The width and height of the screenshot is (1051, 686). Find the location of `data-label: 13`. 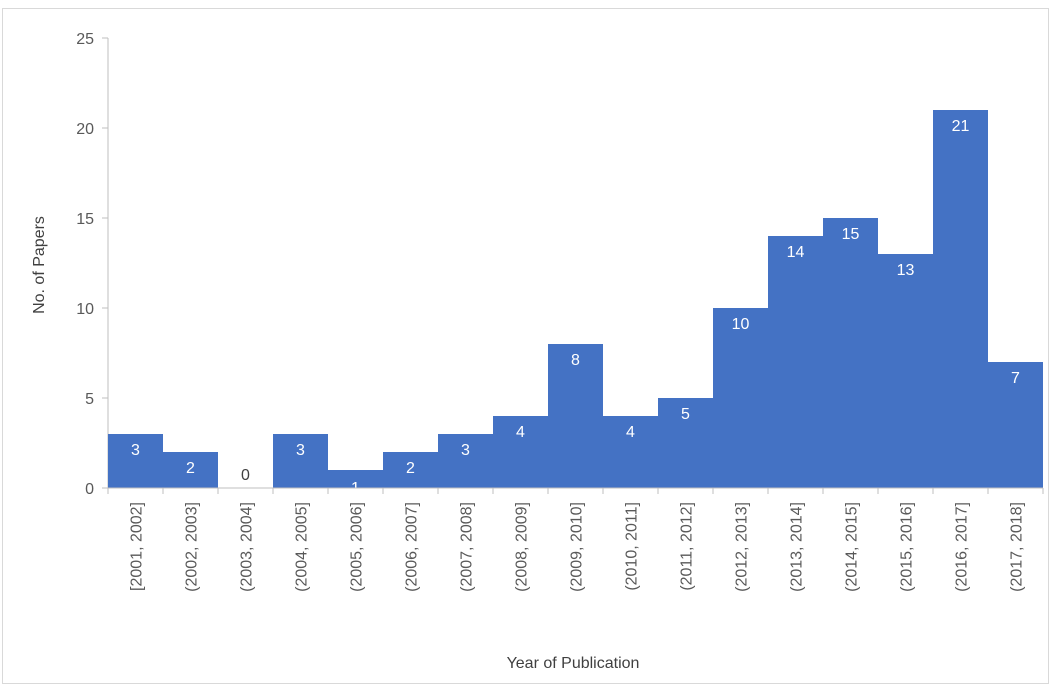

data-label: 13 is located at coordinates (906, 270).